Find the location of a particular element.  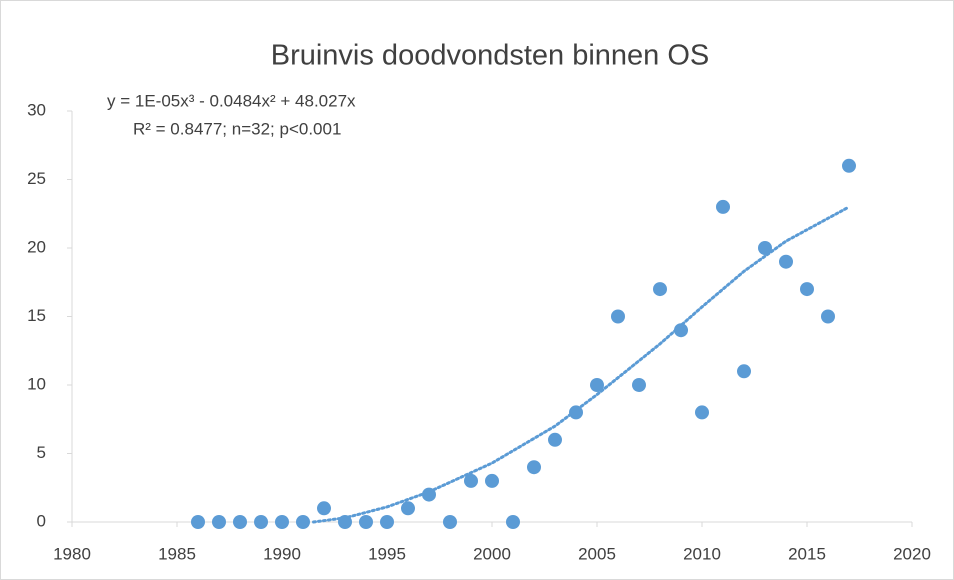

chart-title: Bruinvis doodvondsten binnen OS is located at coordinates (490, 56).